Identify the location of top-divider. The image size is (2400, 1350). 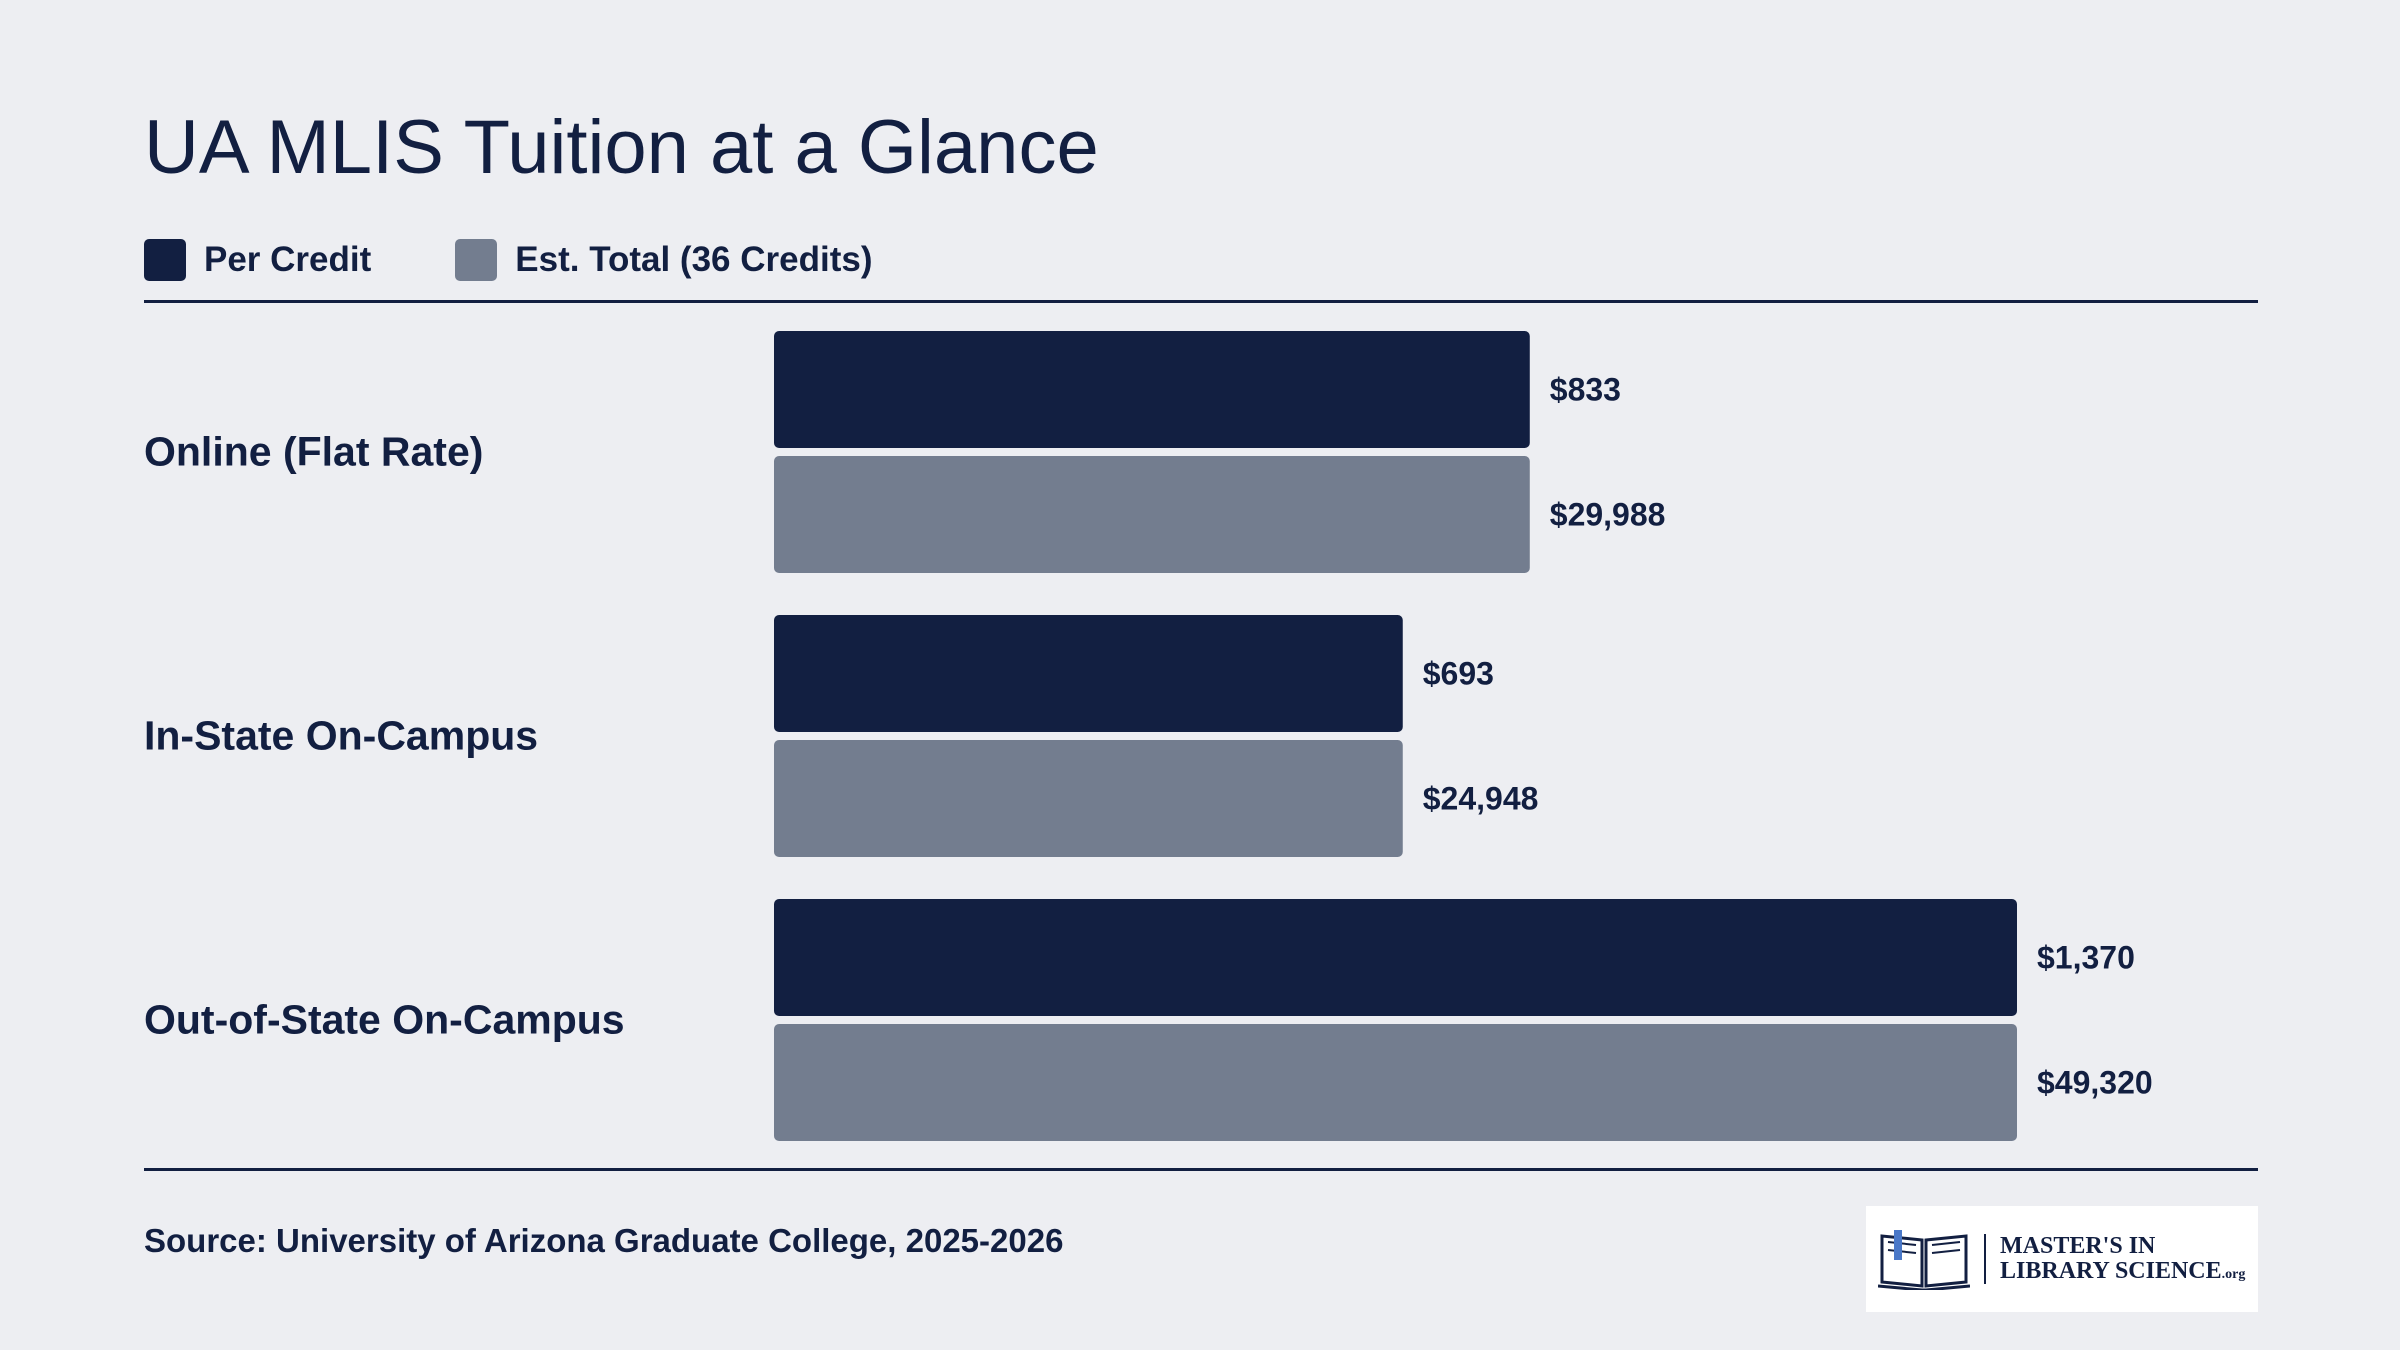
(1201, 301).